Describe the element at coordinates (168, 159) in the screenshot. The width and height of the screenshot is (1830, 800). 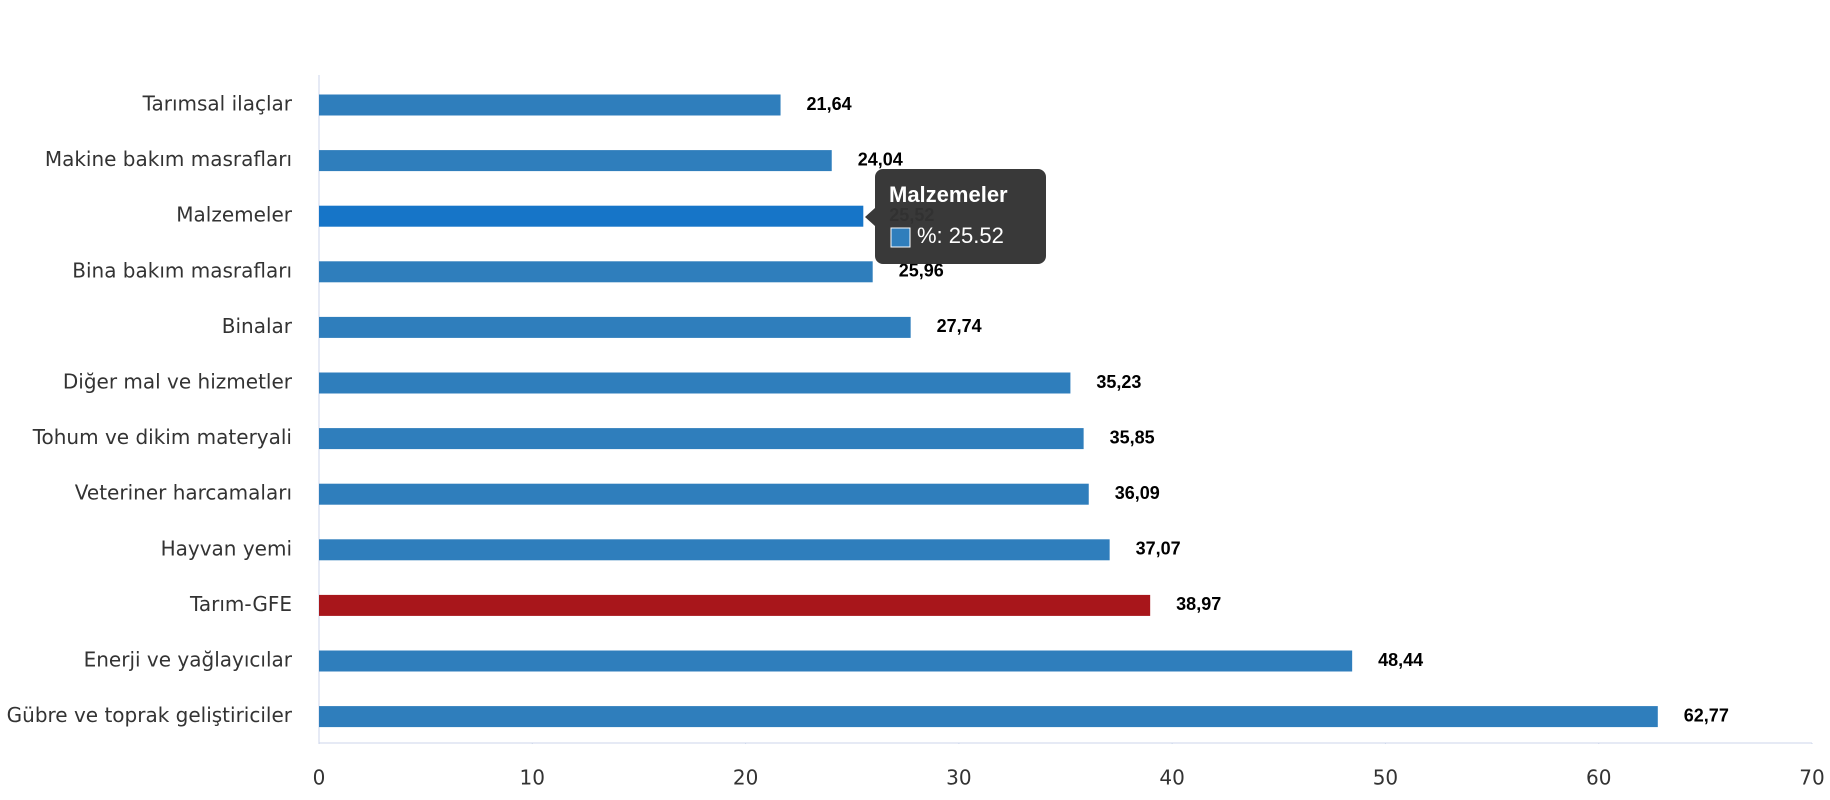
I see `category-label: Makine bakım masrafları` at that location.